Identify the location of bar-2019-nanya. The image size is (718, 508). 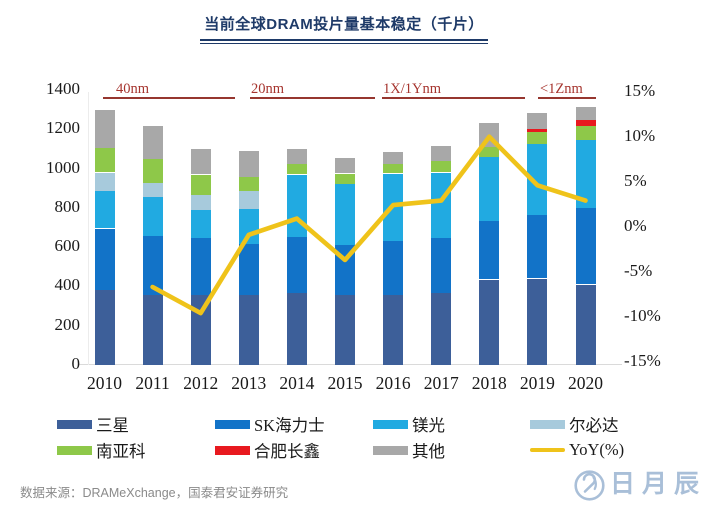
(537, 138).